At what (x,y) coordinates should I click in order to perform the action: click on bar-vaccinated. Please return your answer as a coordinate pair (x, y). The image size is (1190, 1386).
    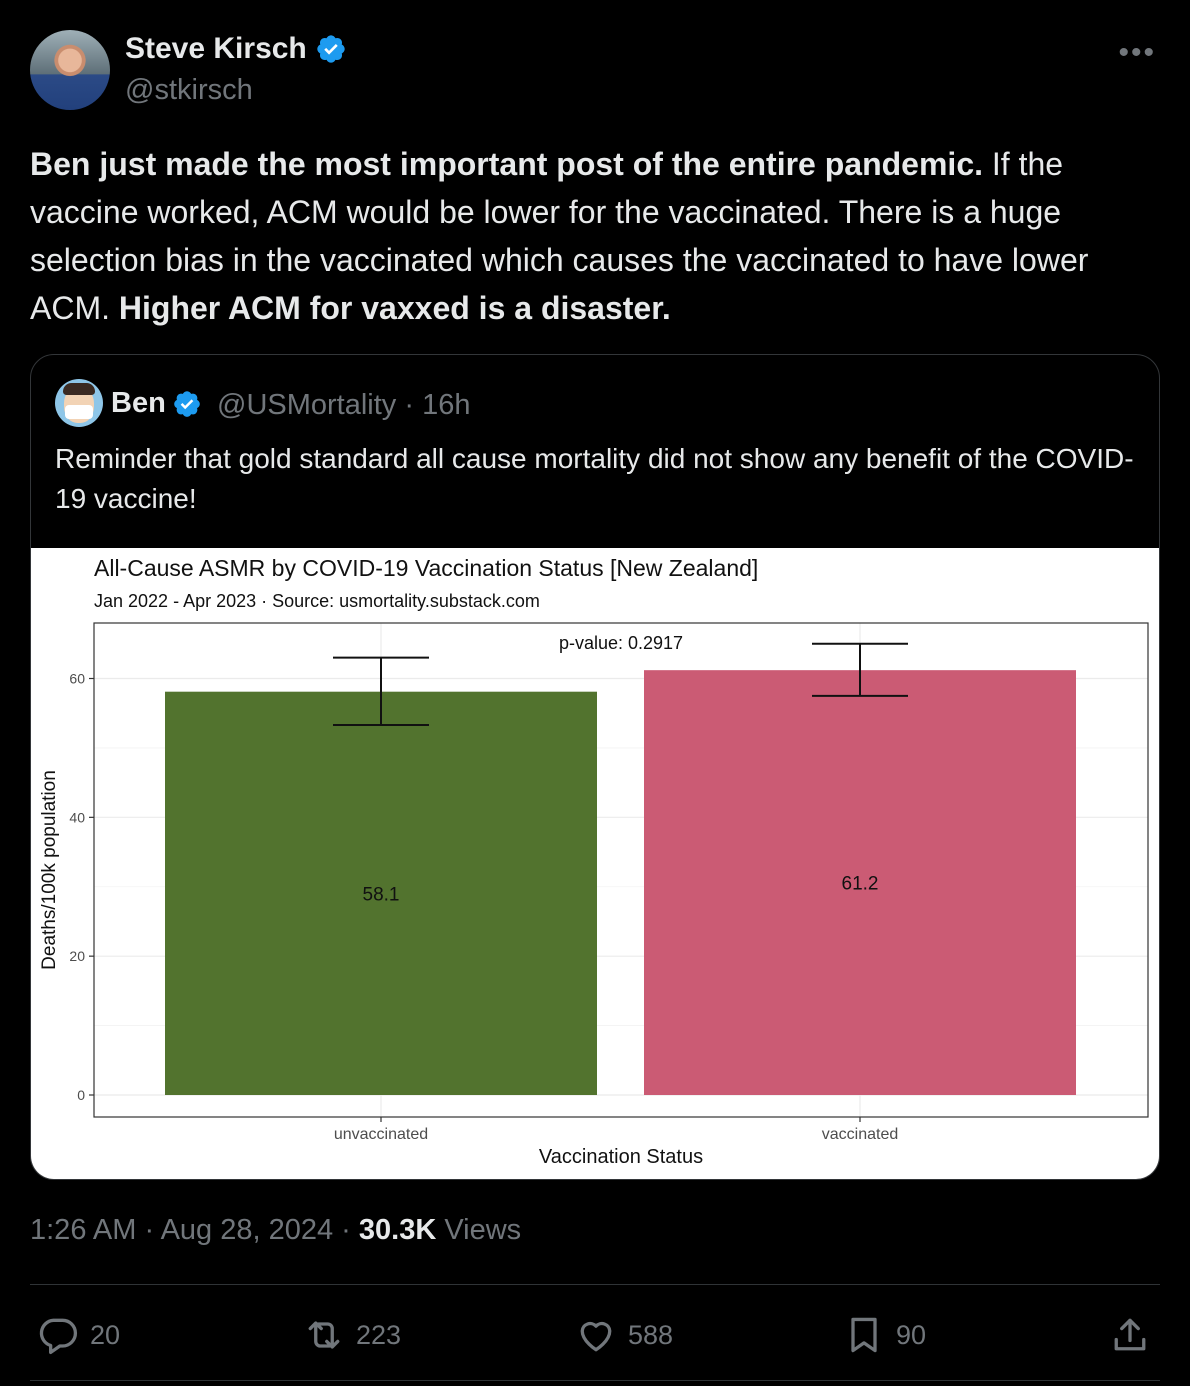
    Looking at the image, I should click on (860, 882).